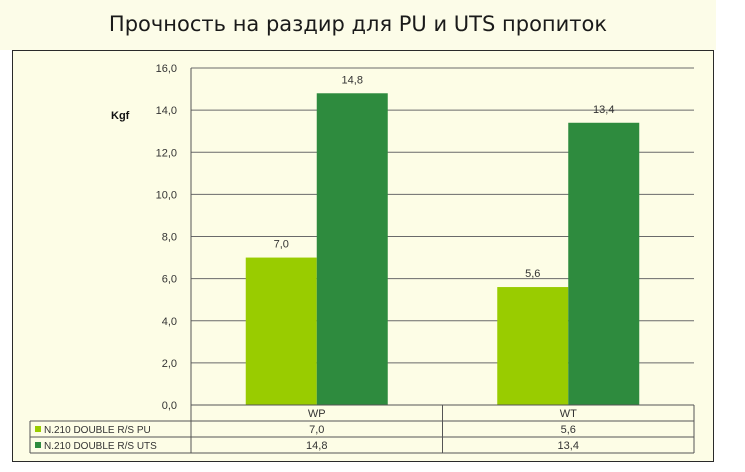 Image resolution: width=745 pixels, height=472 pixels. What do you see at coordinates (317, 414) in the screenshot?
I see `x-category-label: WP` at bounding box center [317, 414].